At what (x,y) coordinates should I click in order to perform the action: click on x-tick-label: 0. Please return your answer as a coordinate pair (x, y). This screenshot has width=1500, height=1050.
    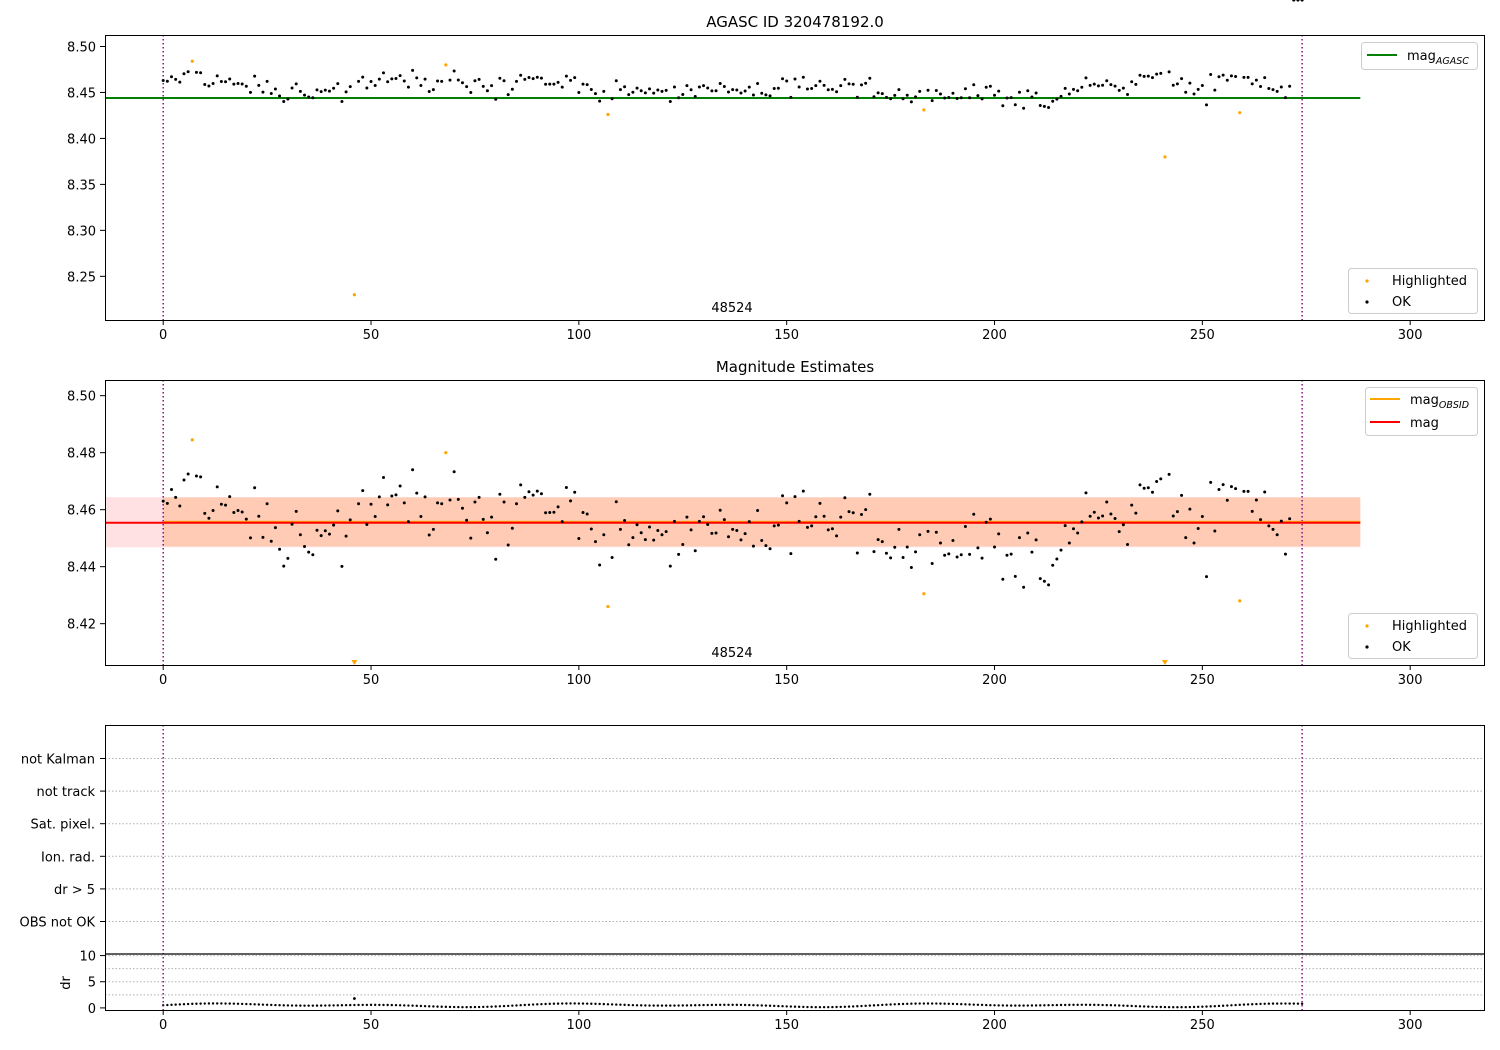
    Looking at the image, I should click on (163, 1025).